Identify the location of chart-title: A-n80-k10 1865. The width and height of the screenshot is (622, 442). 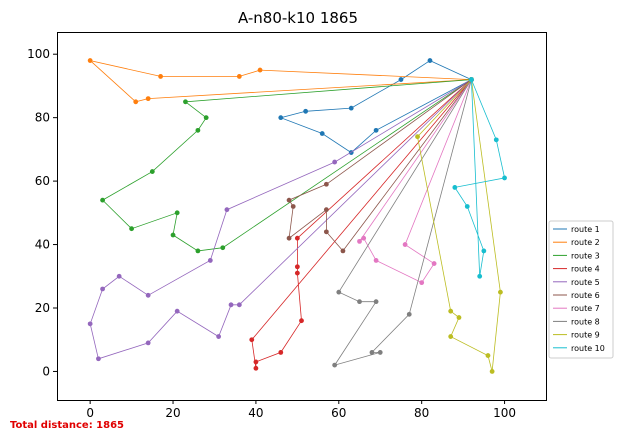
(298, 18).